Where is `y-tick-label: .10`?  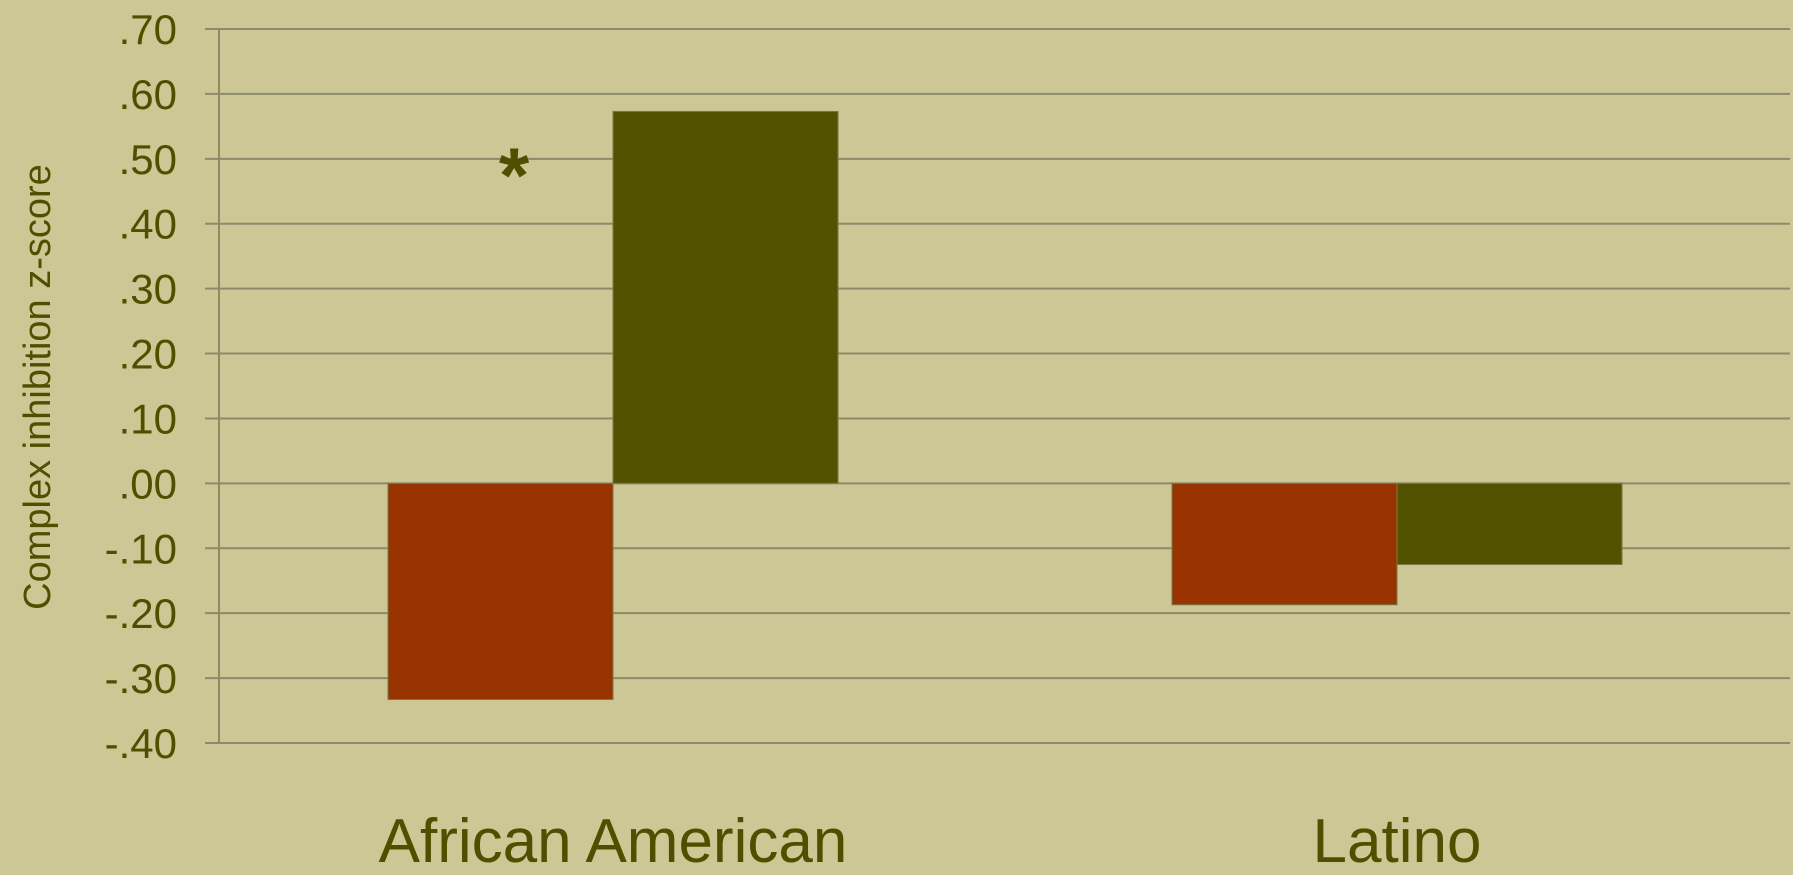 y-tick-label: .10 is located at coordinates (148, 418).